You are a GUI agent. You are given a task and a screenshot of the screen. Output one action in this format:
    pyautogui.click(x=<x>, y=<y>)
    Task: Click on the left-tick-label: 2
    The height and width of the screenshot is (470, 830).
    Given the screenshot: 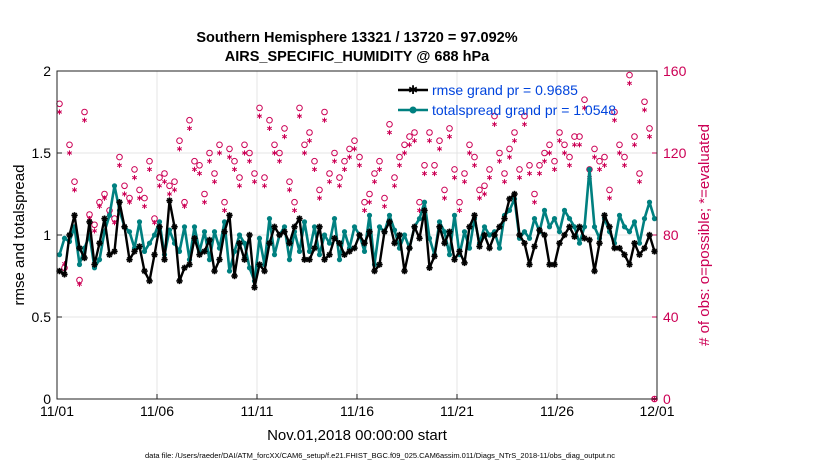 What is the action you would take?
    pyautogui.click(x=47, y=71)
    